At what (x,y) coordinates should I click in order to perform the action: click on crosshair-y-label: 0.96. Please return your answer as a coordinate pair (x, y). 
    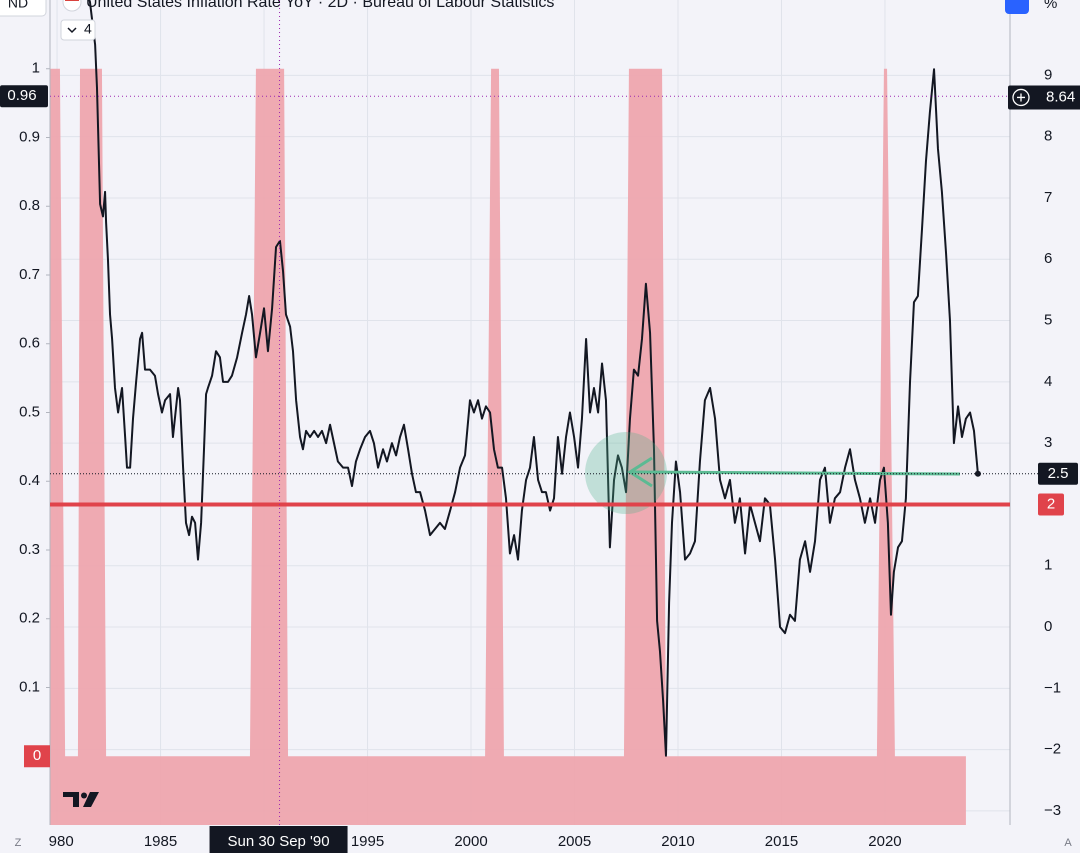
    Looking at the image, I should click on (21, 95).